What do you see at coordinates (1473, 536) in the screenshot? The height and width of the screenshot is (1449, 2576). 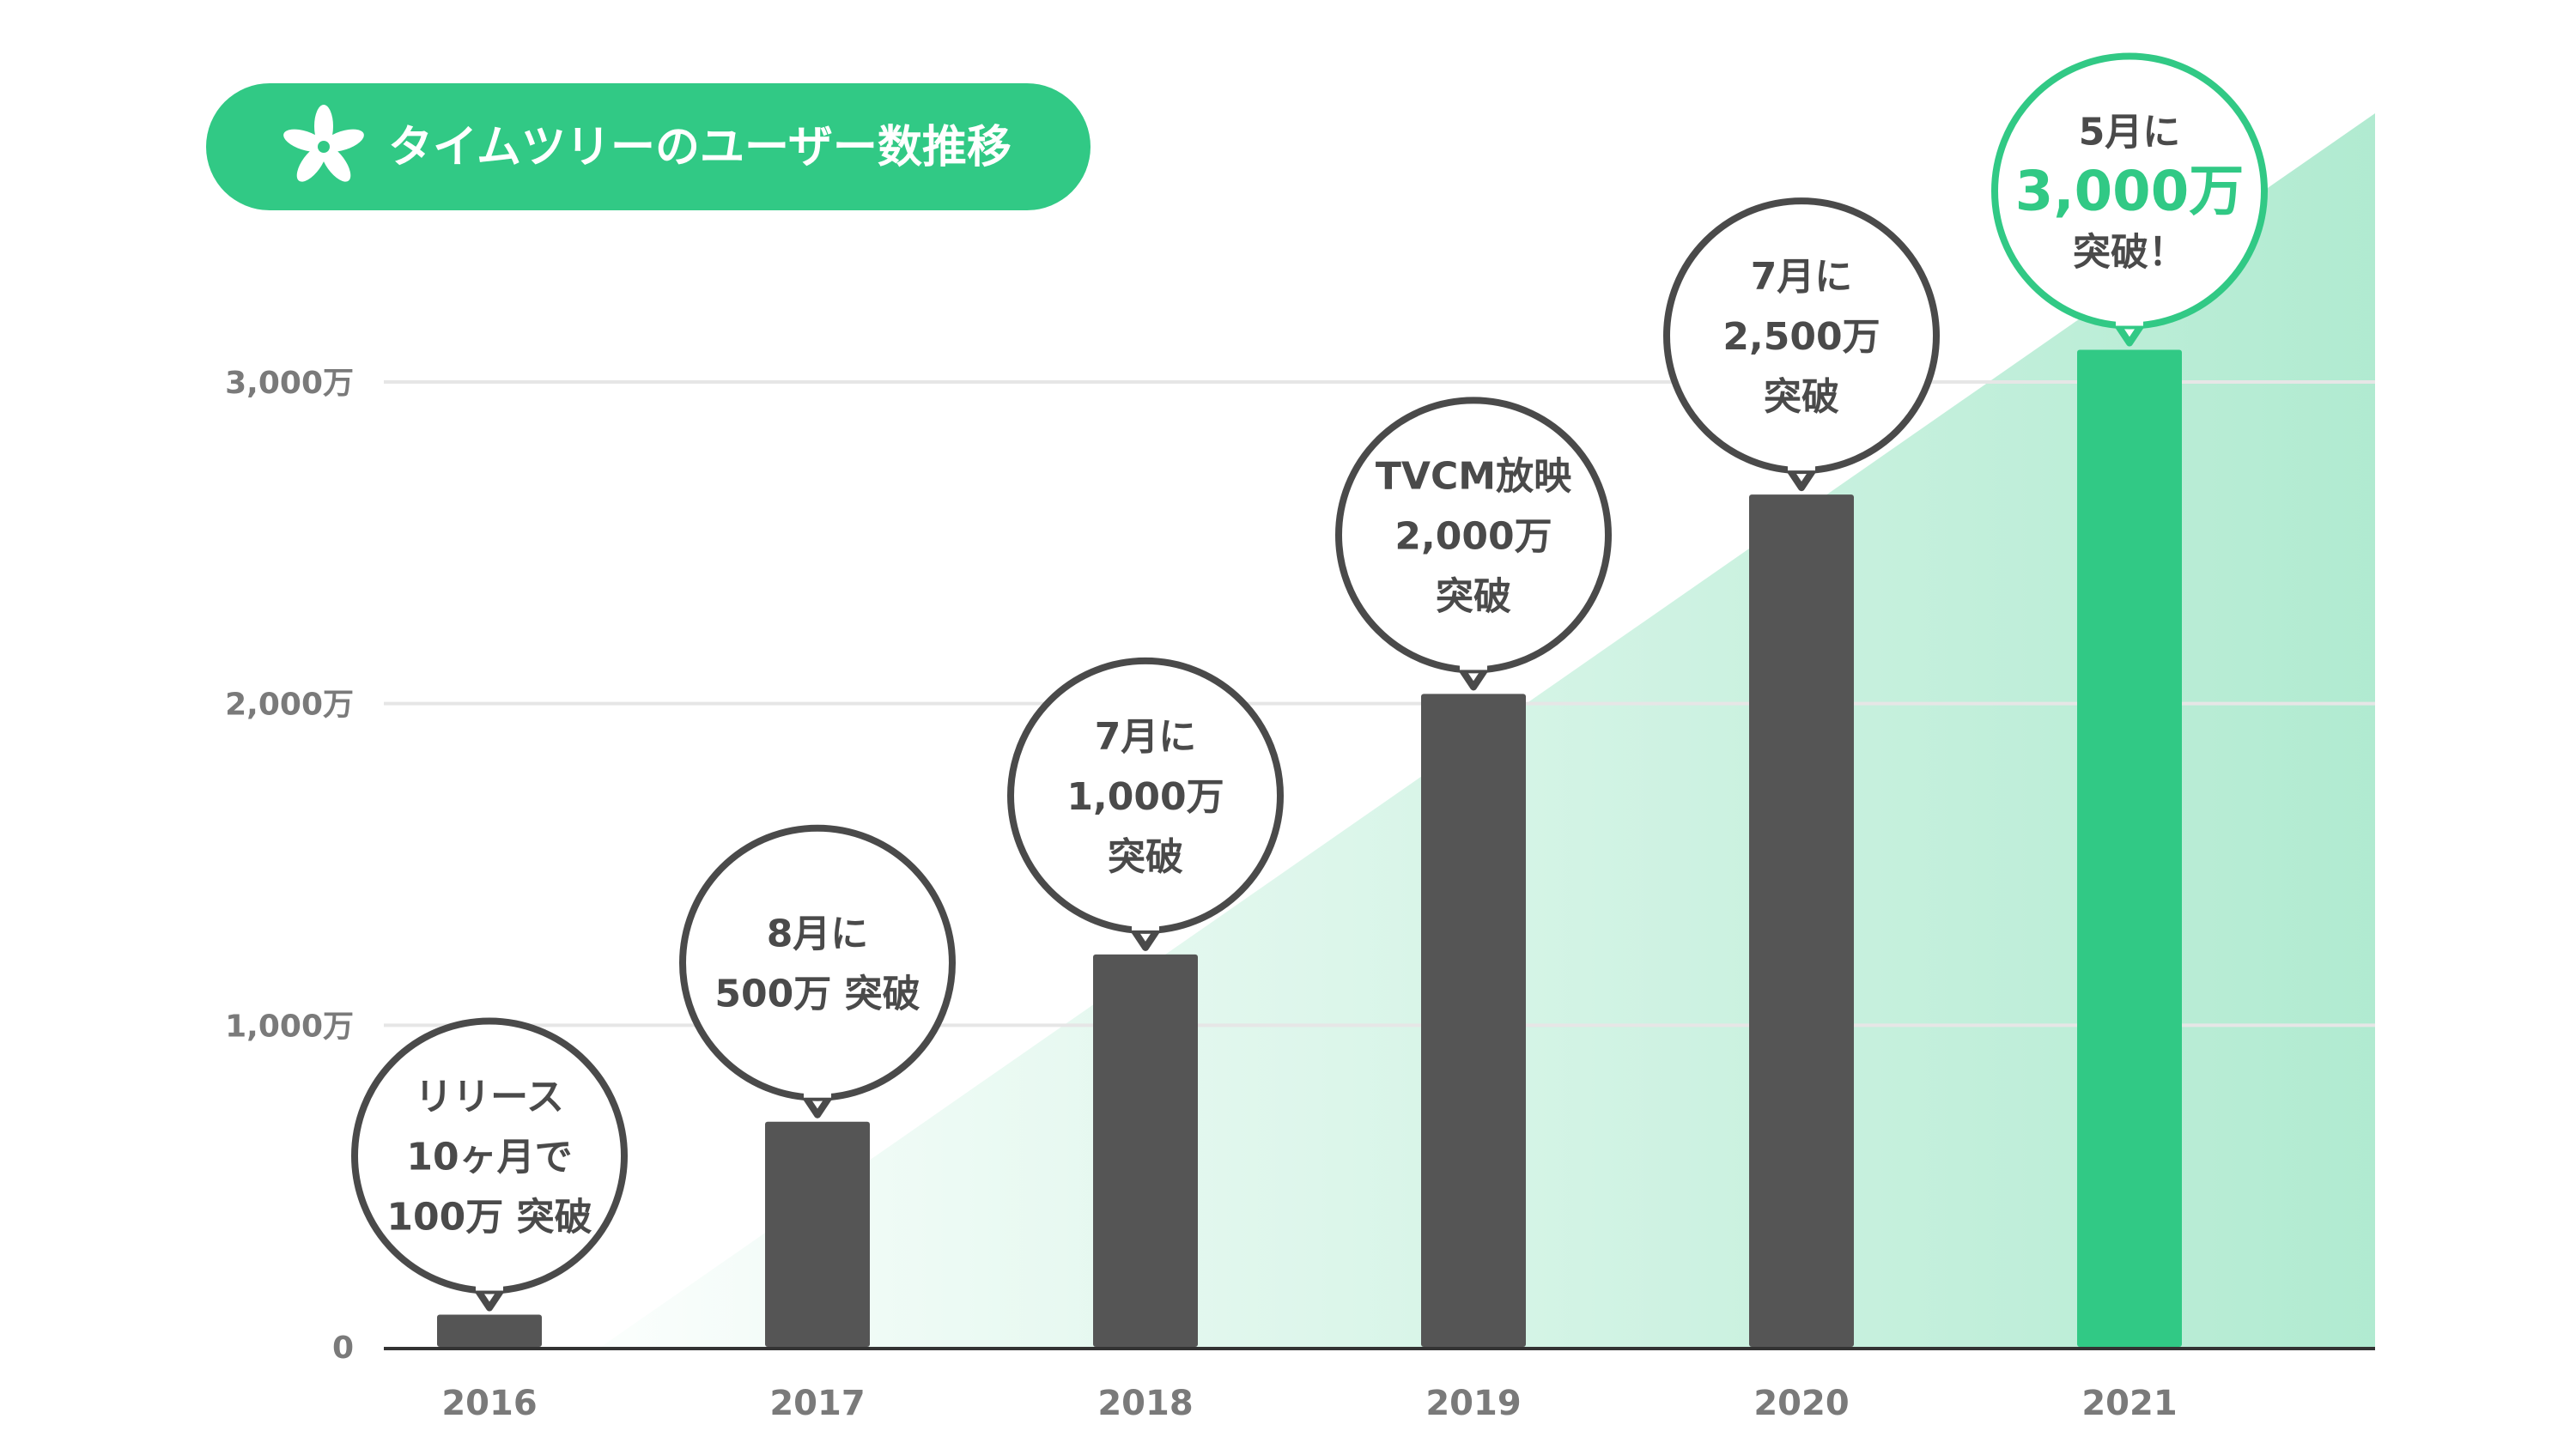 I see `bubble-text: 2,000万` at bounding box center [1473, 536].